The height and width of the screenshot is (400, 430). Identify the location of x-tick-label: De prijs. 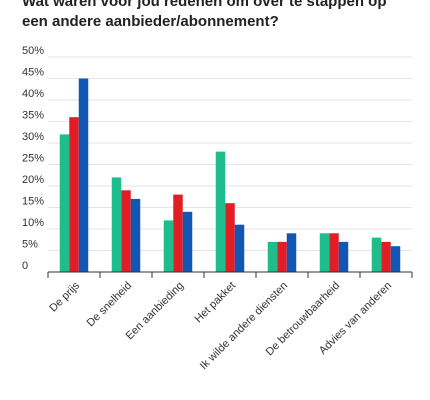
(64, 296).